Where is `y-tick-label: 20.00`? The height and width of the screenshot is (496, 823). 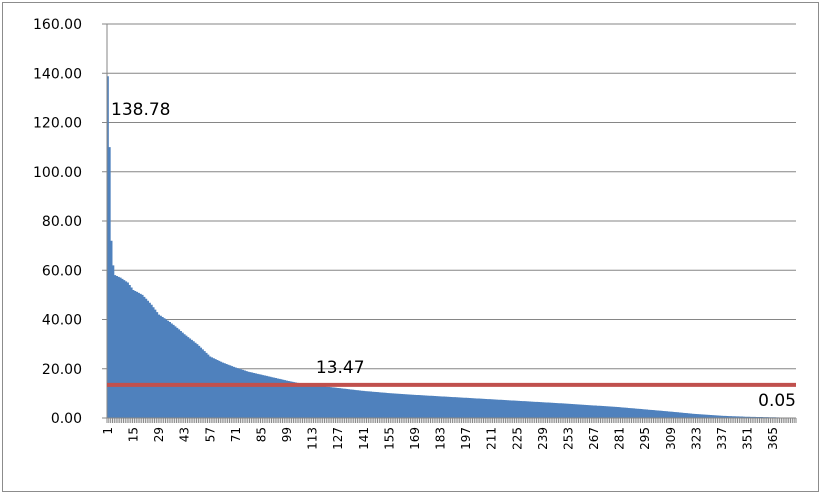 y-tick-label: 20.00 is located at coordinates (62, 370).